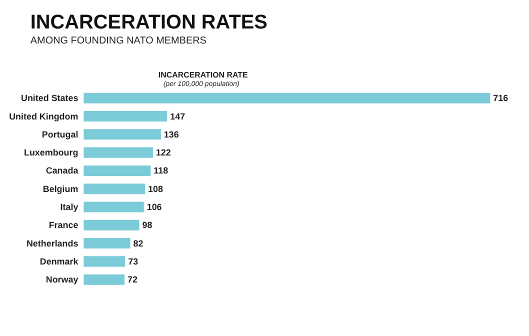  Describe the element at coordinates (52, 243) in the screenshot. I see `y-tick-label: Netherlands` at that location.